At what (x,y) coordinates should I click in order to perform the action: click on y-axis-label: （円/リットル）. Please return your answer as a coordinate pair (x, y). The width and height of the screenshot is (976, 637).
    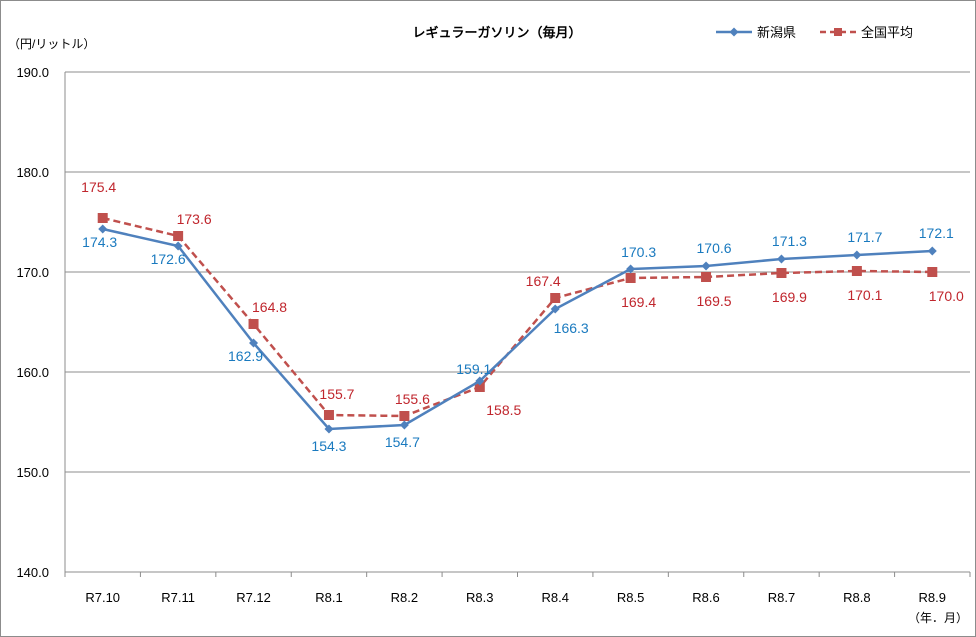
    Looking at the image, I should click on (51, 44).